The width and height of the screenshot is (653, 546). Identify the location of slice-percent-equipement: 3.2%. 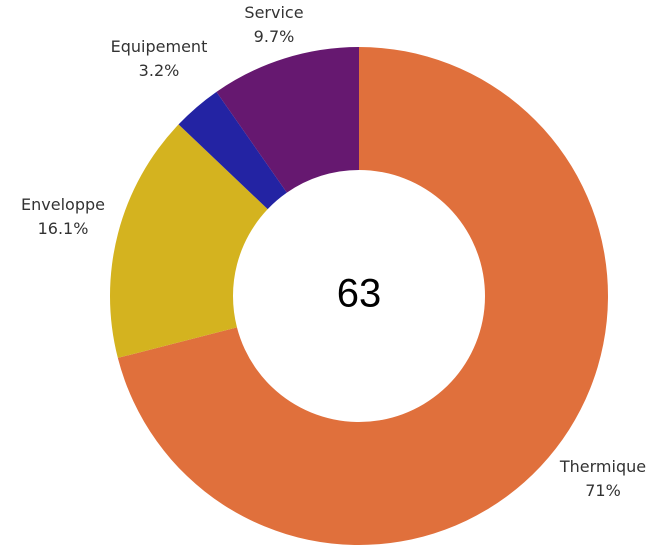
(159, 70).